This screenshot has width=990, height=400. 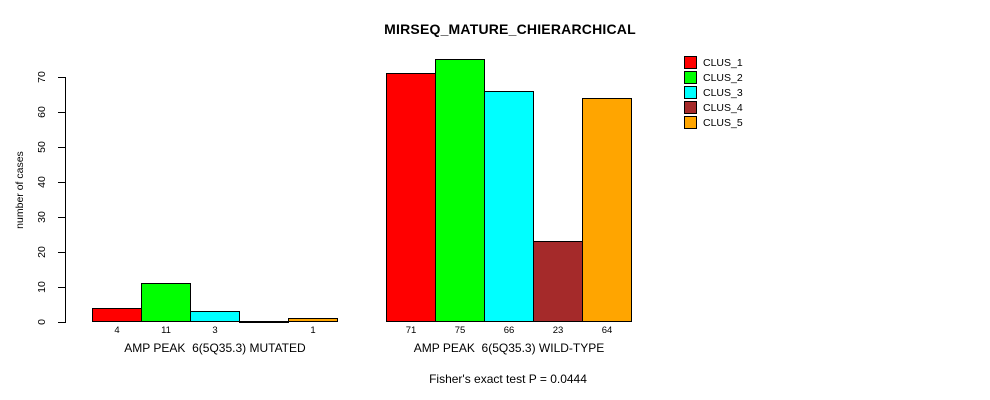 I want to click on chart-title: MIRSEQ_MATURE_CHIERARCHICAL, so click(x=510, y=29).